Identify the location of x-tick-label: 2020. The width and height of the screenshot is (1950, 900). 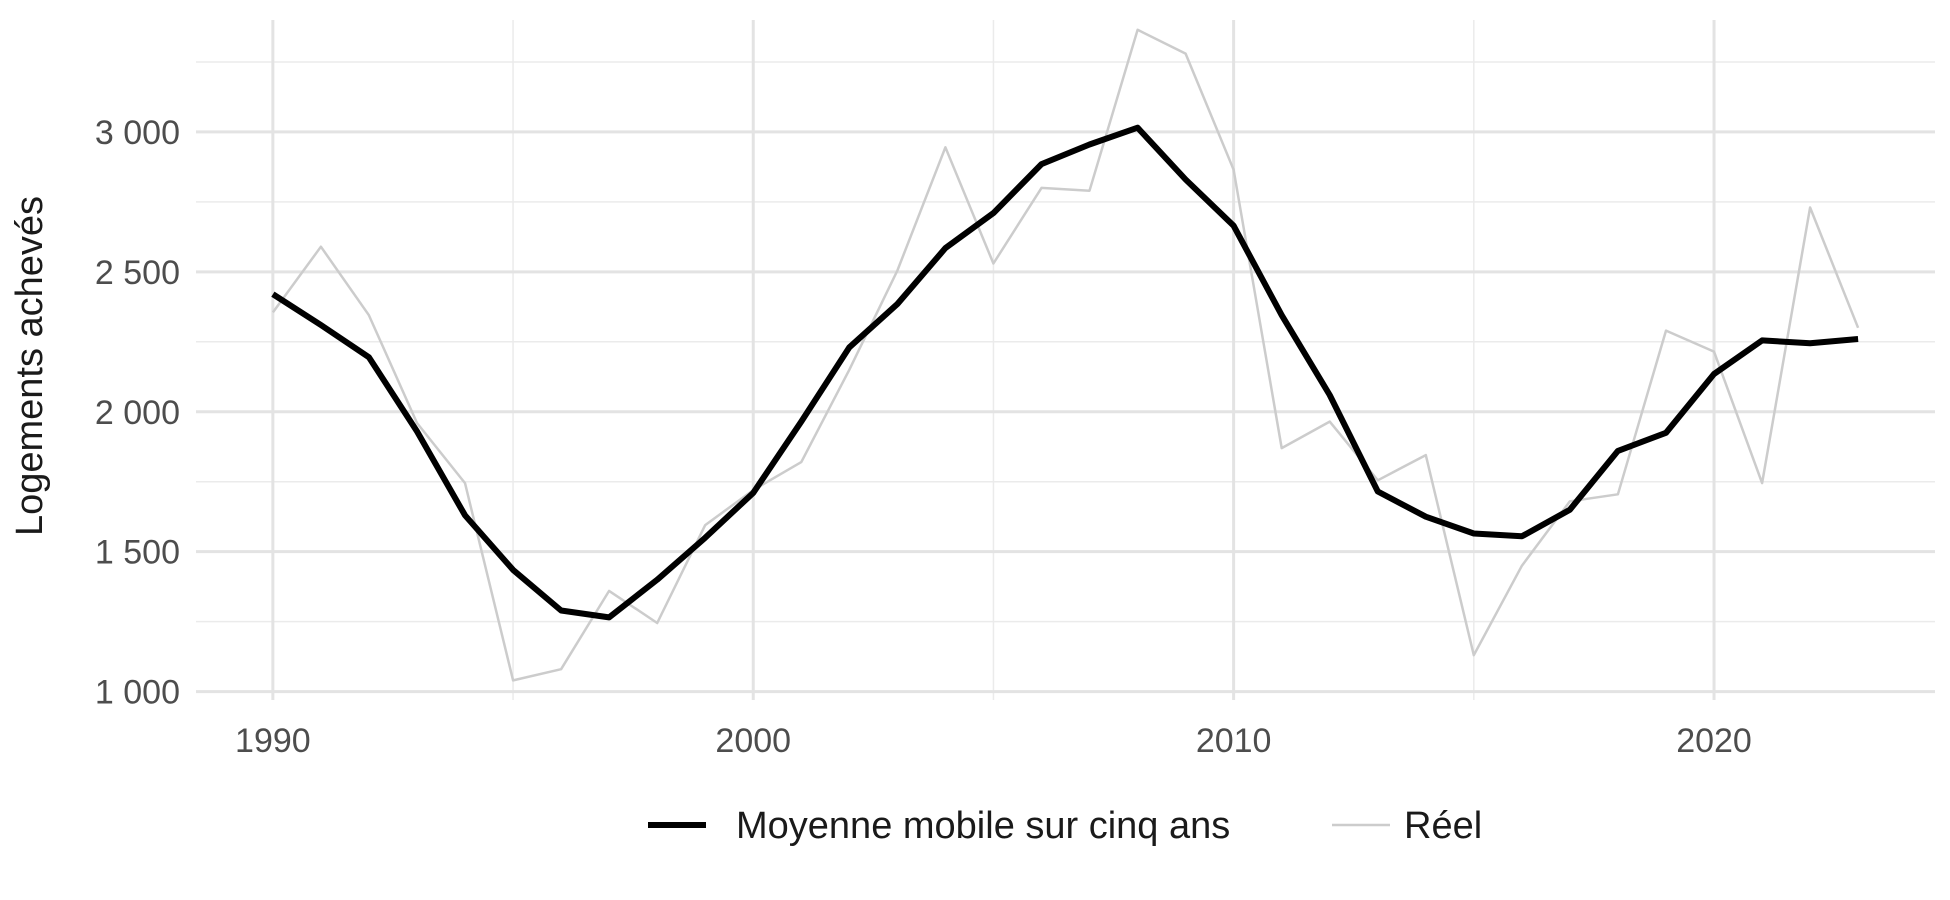
(1714, 741).